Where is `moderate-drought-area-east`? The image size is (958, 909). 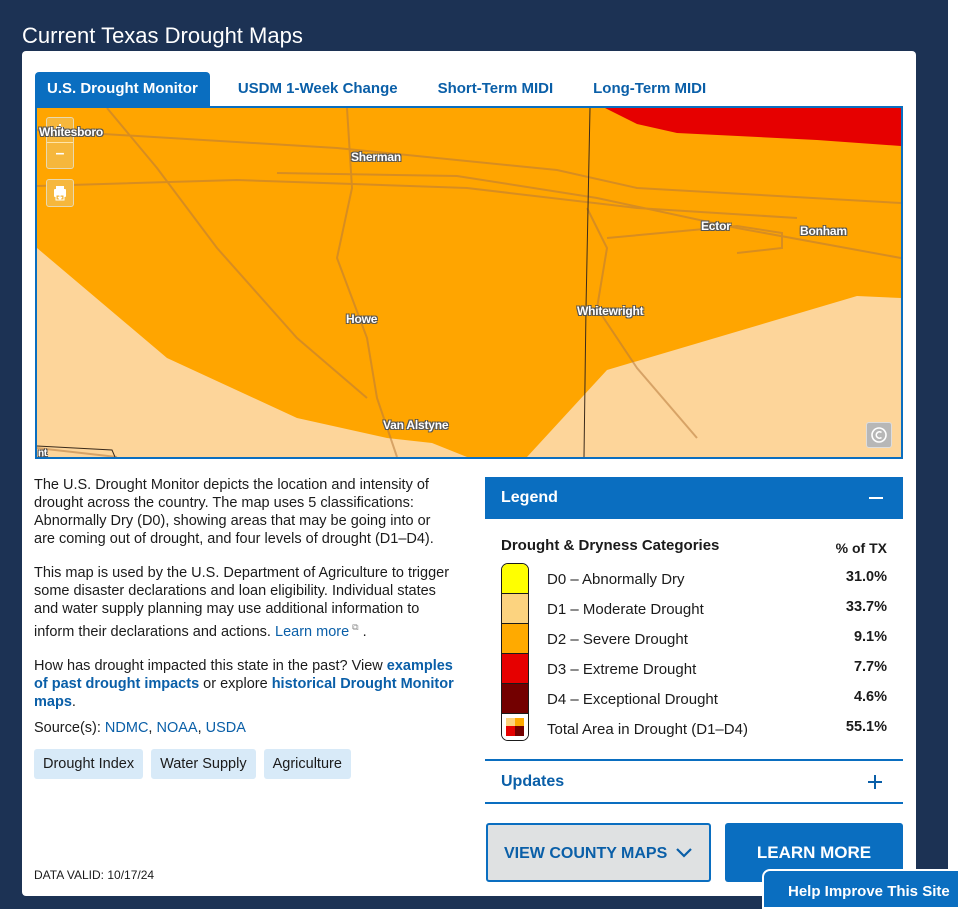
moderate-drought-area-east is located at coordinates (714, 376).